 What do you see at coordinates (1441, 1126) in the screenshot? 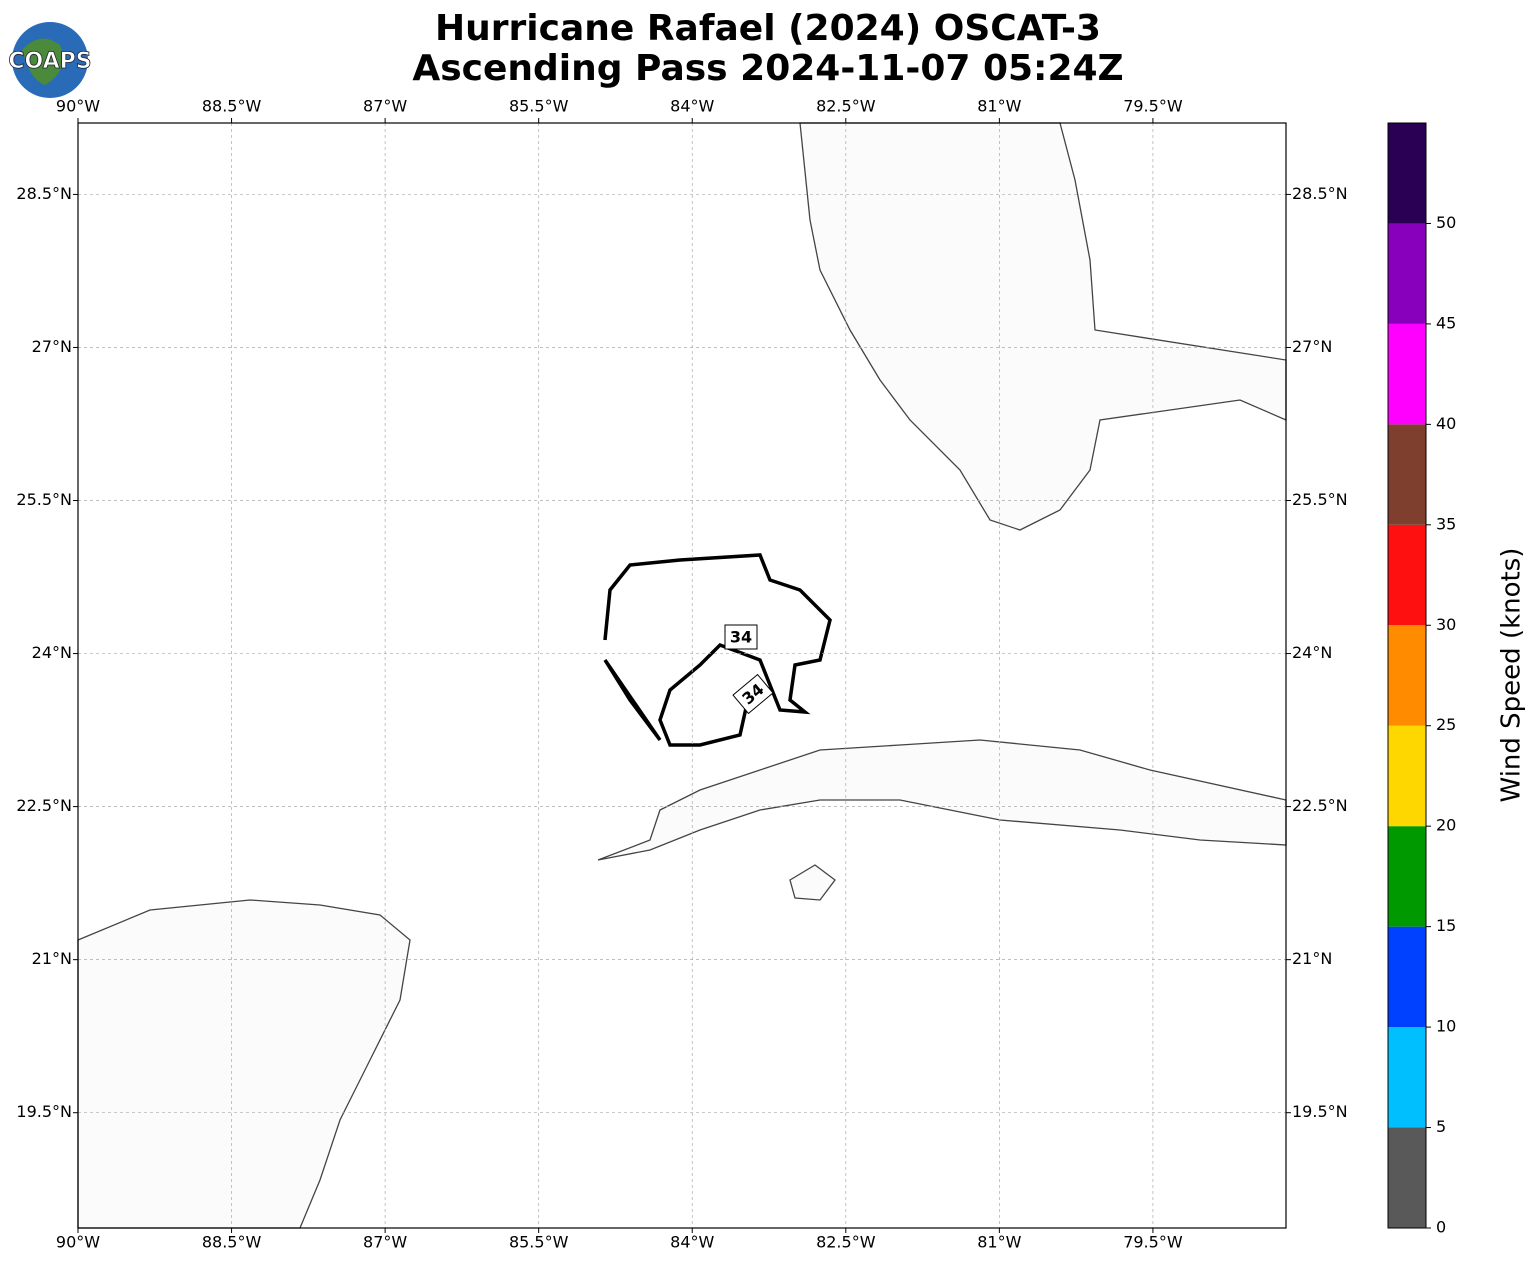
I see `colorbar-tick-label: 5` at bounding box center [1441, 1126].